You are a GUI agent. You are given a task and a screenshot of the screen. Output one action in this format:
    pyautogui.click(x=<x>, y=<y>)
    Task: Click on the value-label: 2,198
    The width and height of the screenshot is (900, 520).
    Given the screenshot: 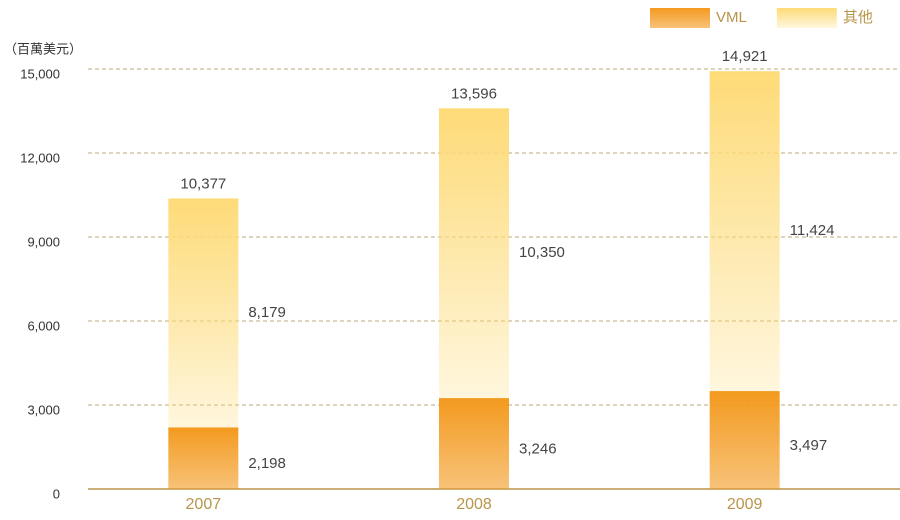 What is the action you would take?
    pyautogui.click(x=267, y=463)
    